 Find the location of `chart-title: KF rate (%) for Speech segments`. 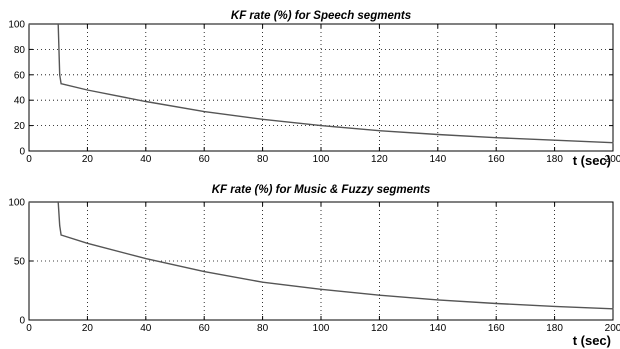

chart-title: KF rate (%) for Speech segments is located at coordinates (321, 16).